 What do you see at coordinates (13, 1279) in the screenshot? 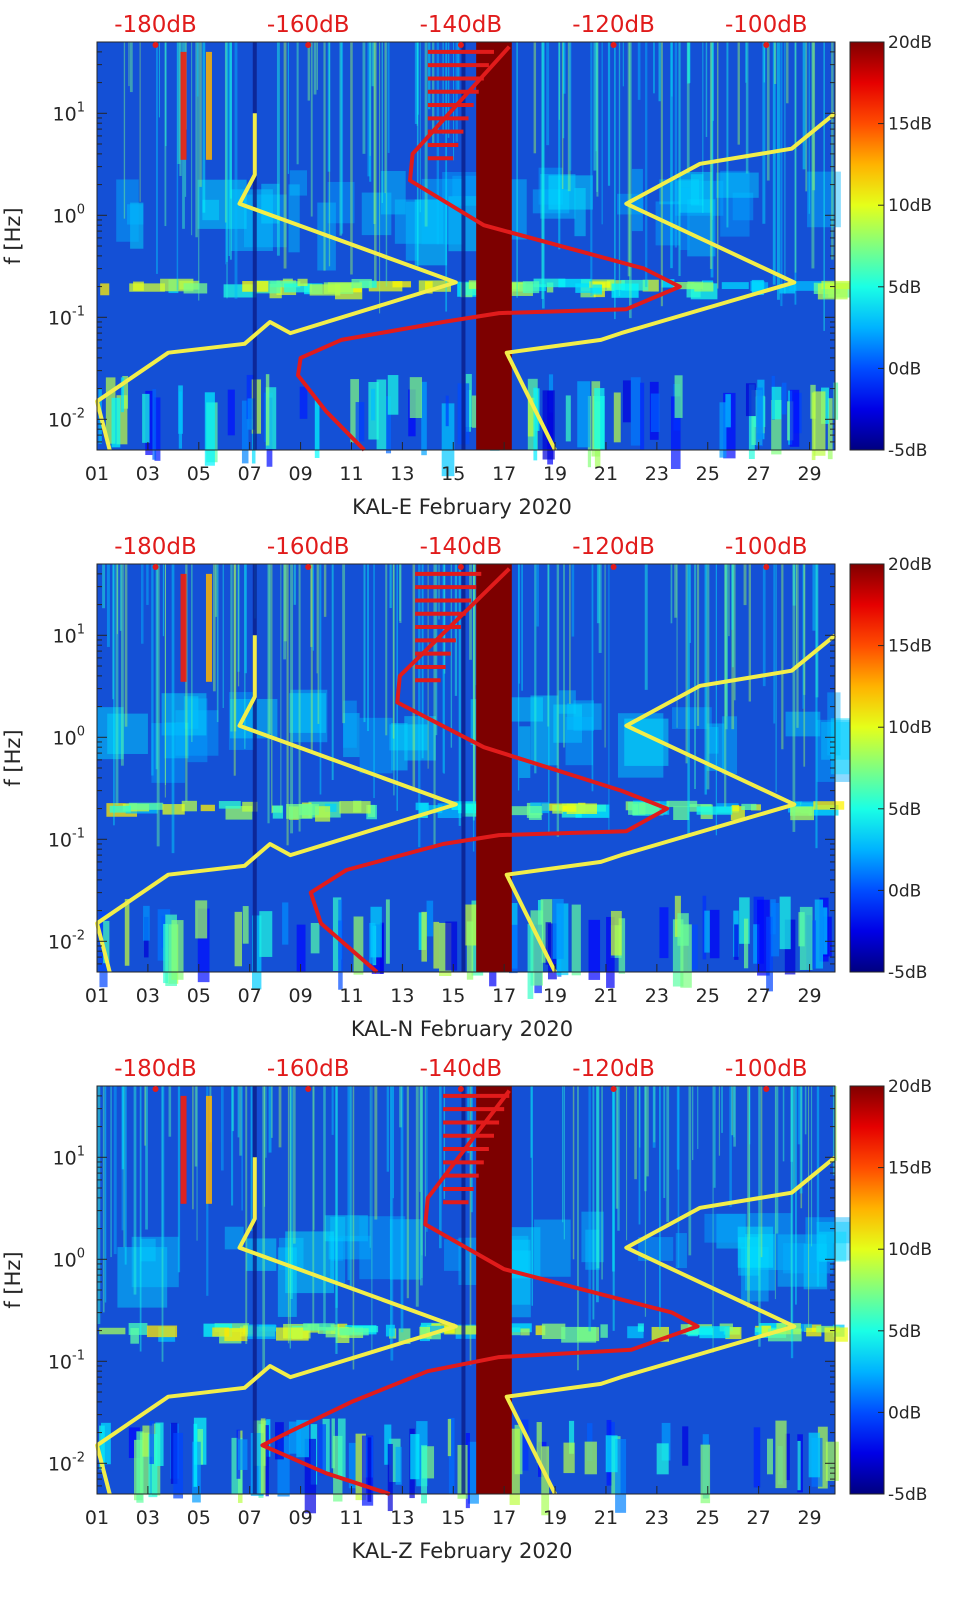
I see `y-axis-label: f [Hz]` at bounding box center [13, 1279].